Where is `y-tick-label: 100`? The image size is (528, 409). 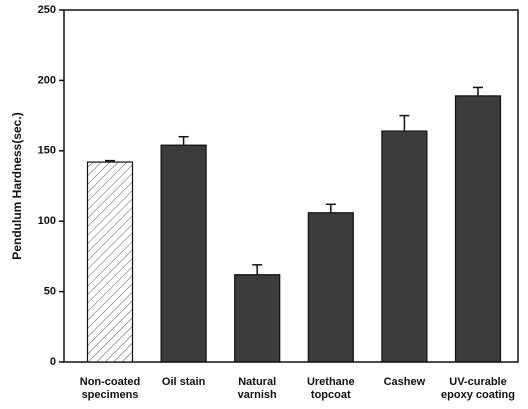 y-tick-label: 100 is located at coordinates (47, 221).